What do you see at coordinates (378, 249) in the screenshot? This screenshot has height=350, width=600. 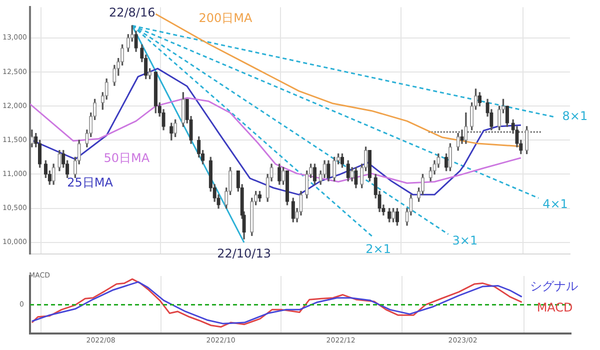 I see `series-label: 2×1` at bounding box center [378, 249].